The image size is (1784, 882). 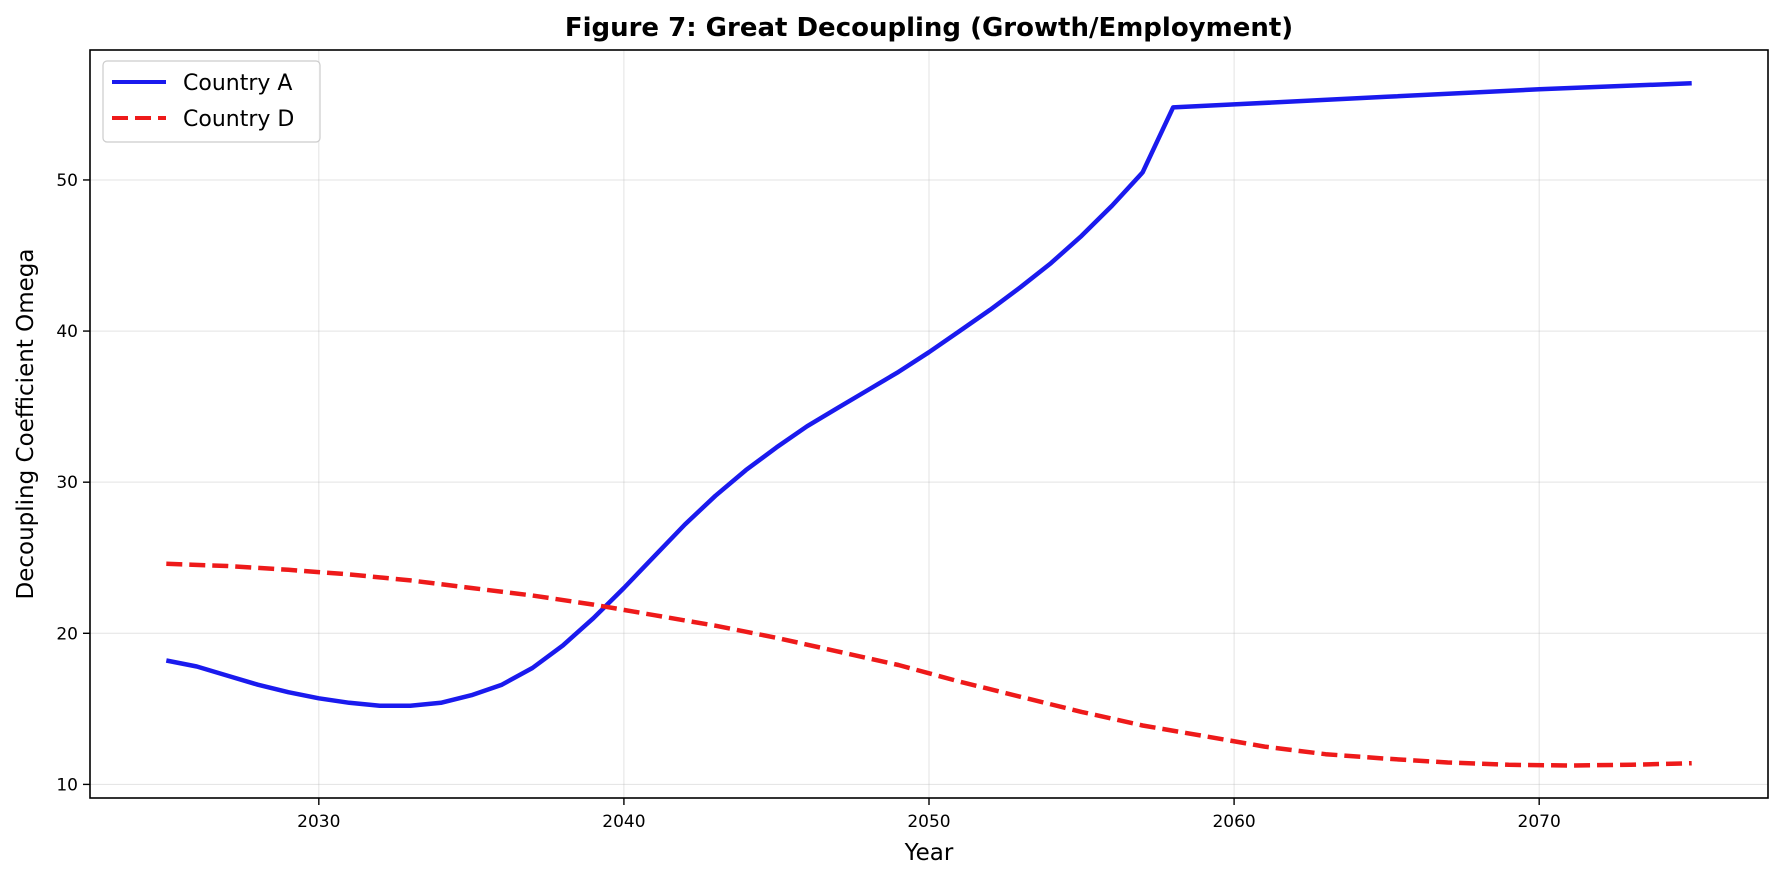 I want to click on x-tick-label: 2040, so click(x=623, y=822).